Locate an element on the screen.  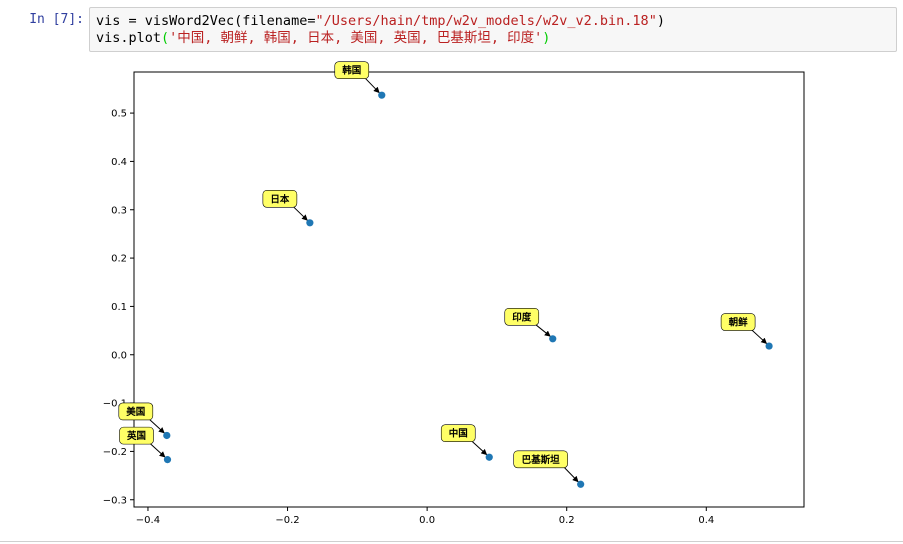
y-tick-label: 0.2 is located at coordinates (119, 259).